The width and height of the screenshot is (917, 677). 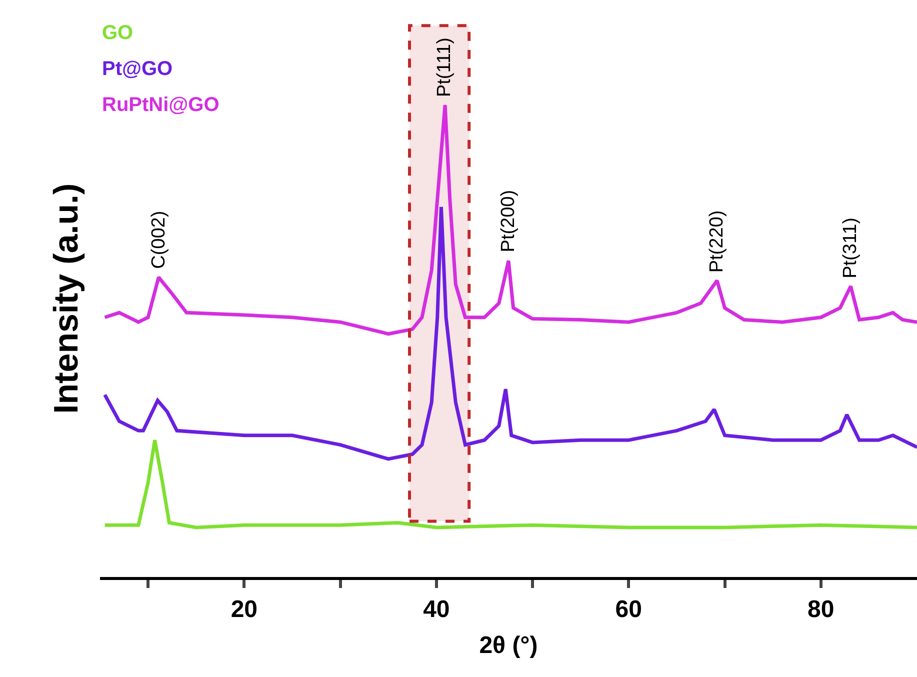 What do you see at coordinates (445, 68) in the screenshot?
I see `annotation: Pt(111)` at bounding box center [445, 68].